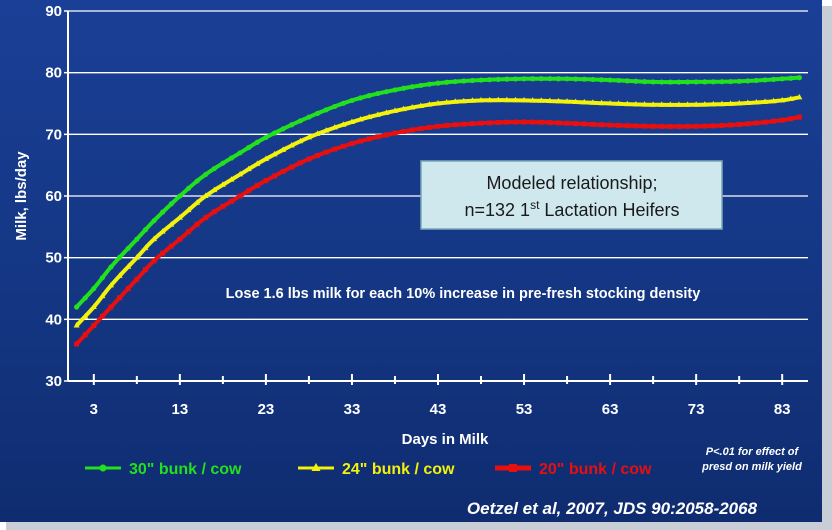 The height and width of the screenshot is (530, 832). What do you see at coordinates (53, 319) in the screenshot?
I see `y-tick-label-40: 40` at bounding box center [53, 319].